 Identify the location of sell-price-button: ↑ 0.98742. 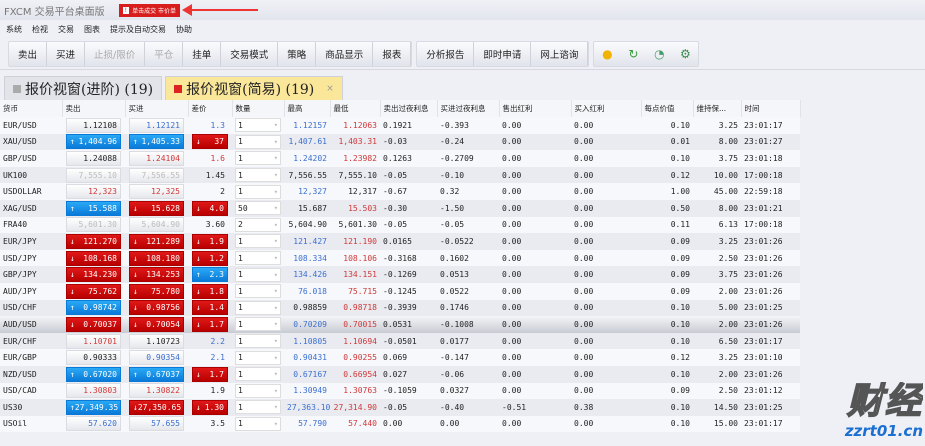
(93, 308).